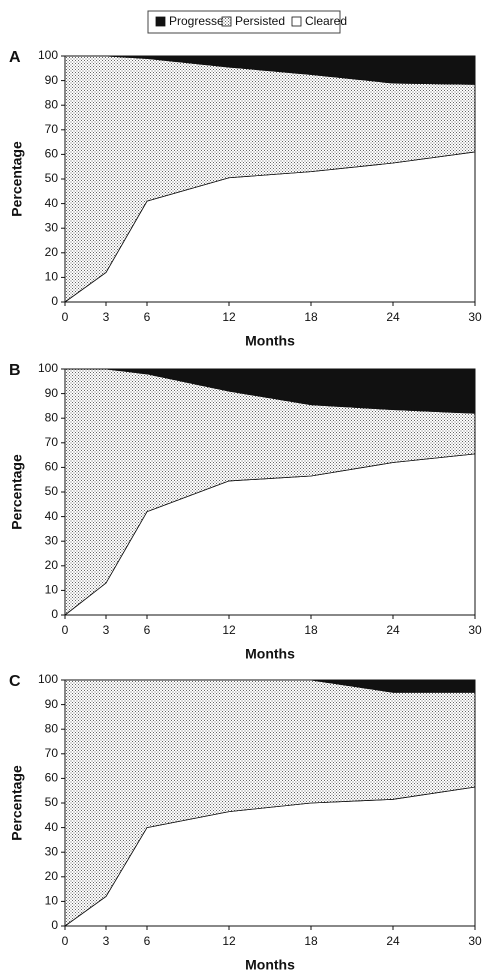  I want to click on legend-label: Progressed, so click(199, 21).